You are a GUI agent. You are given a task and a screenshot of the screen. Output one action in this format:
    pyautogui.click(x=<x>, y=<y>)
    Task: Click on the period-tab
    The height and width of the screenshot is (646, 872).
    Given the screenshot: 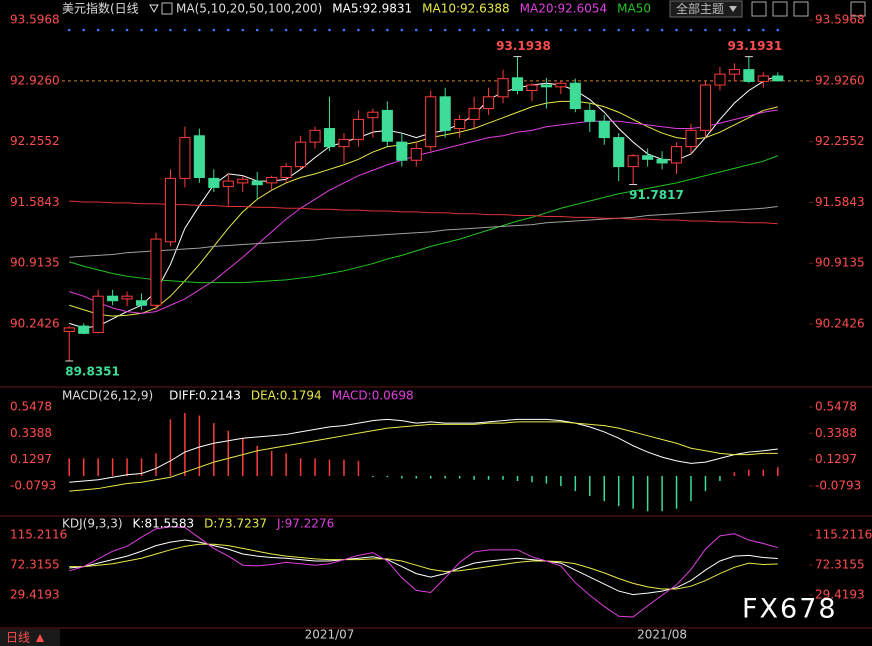 What is the action you would take?
    pyautogui.click(x=30, y=637)
    